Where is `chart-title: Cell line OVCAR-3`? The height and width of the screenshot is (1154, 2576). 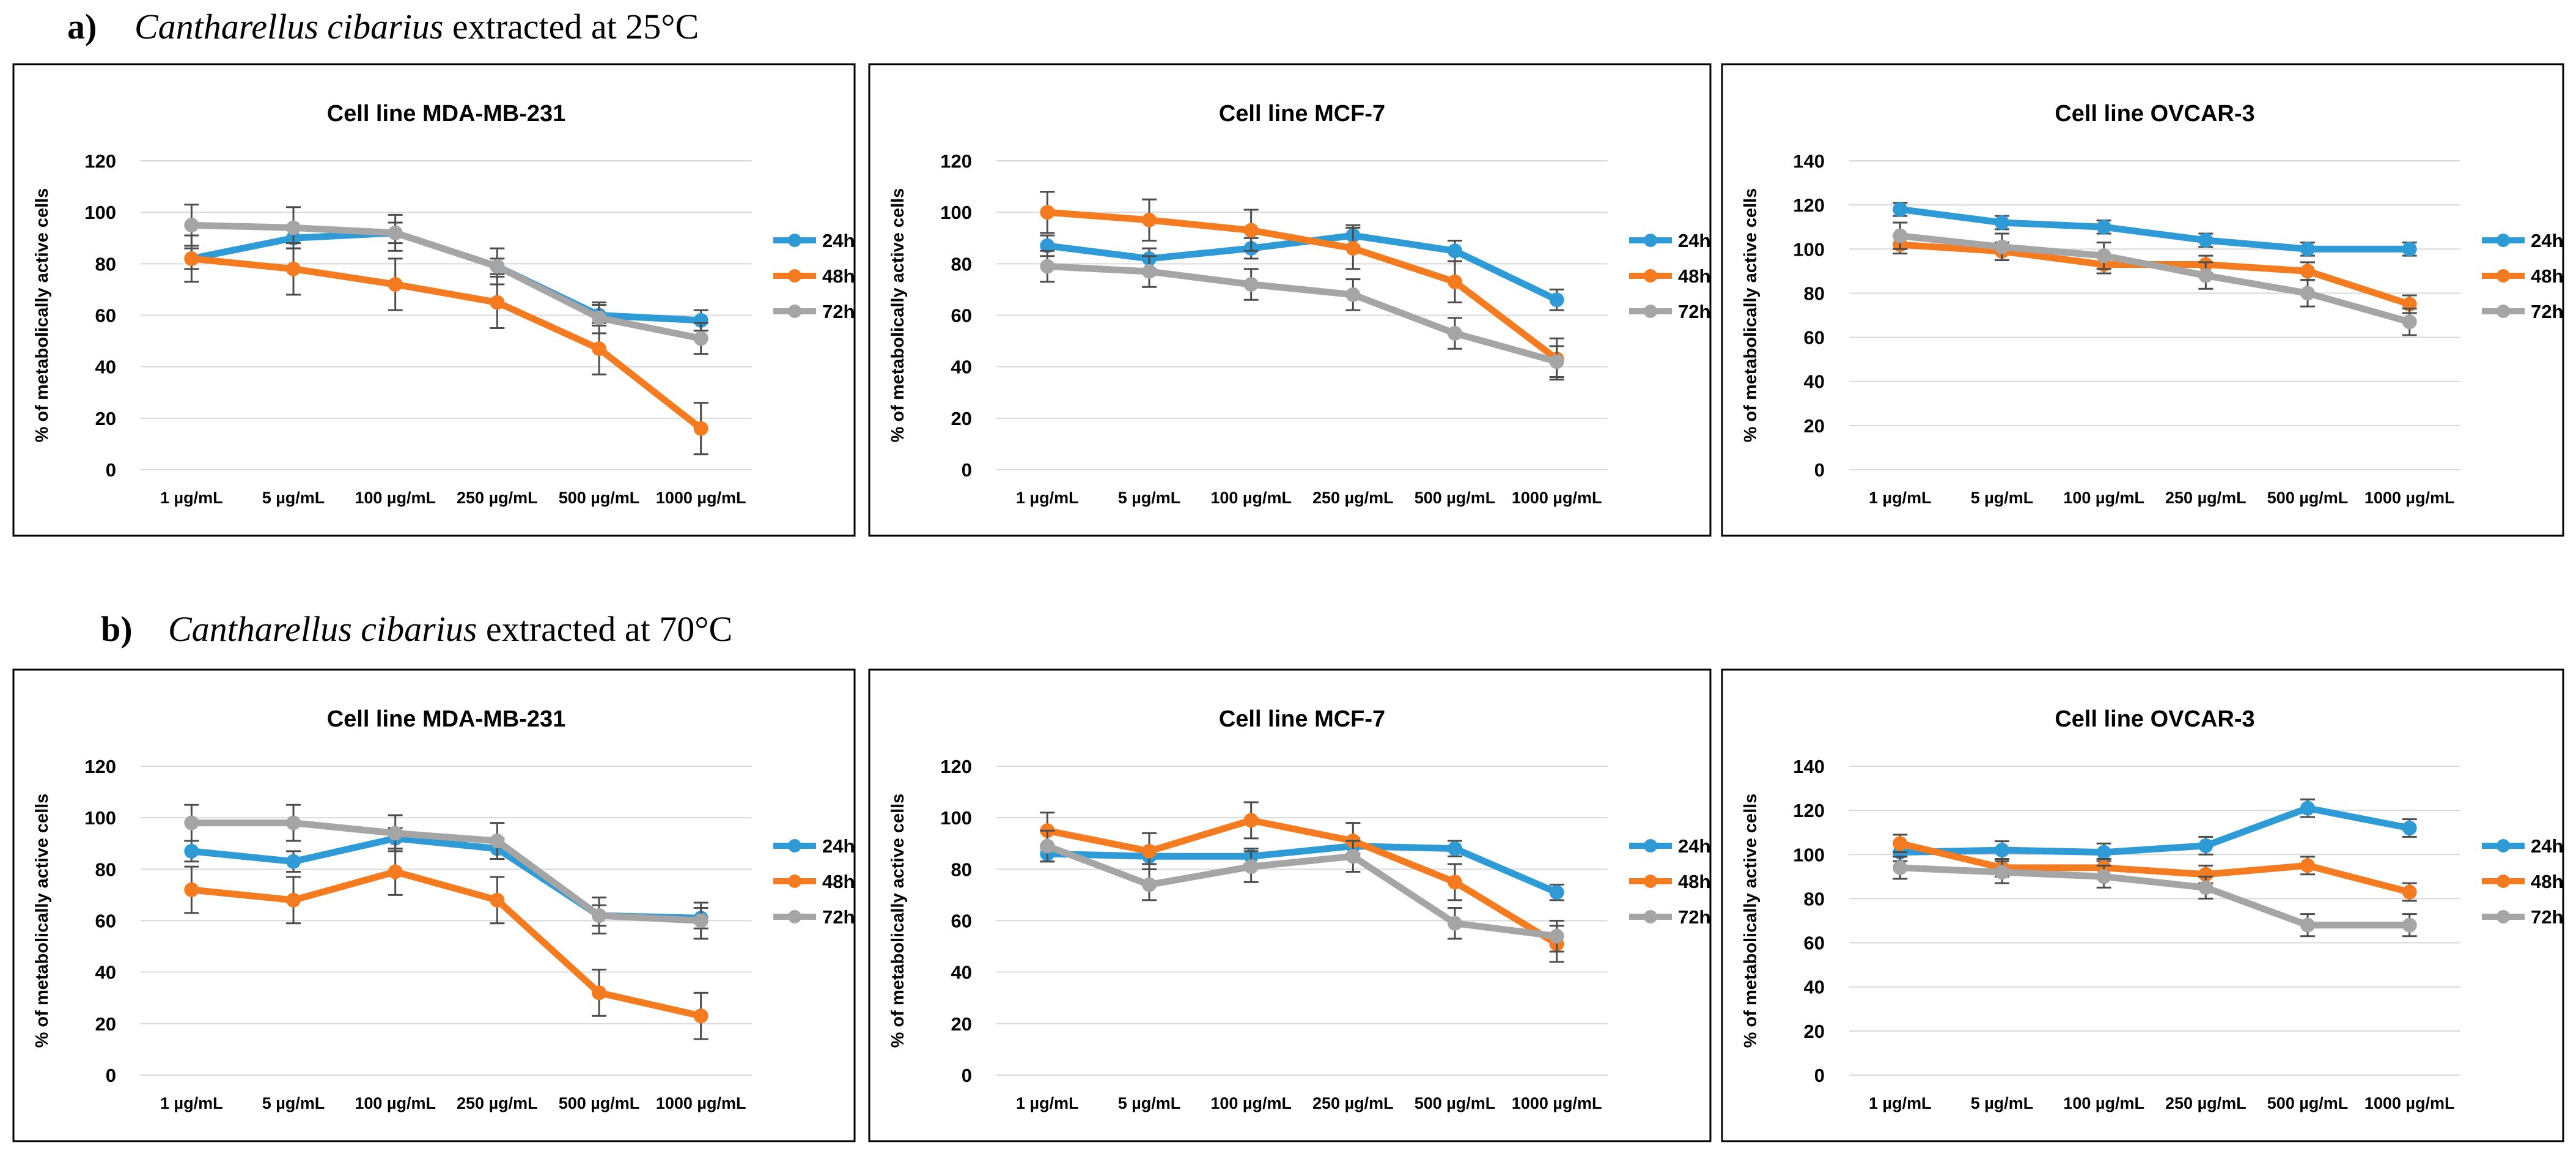 chart-title: Cell line OVCAR-3 is located at coordinates (2154, 719).